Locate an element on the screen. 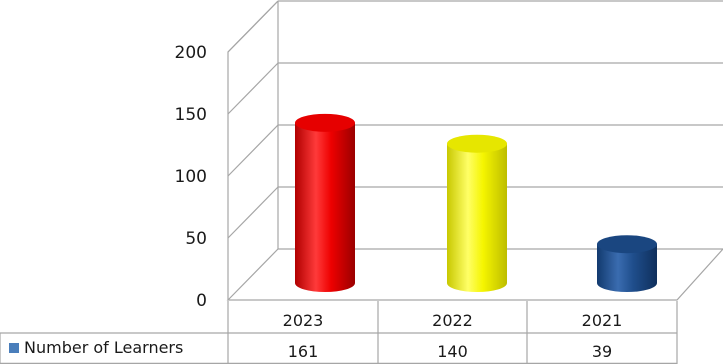 Image resolution: width=723 pixels, height=364 pixels. y-tick-label: 100 is located at coordinates (191, 177).